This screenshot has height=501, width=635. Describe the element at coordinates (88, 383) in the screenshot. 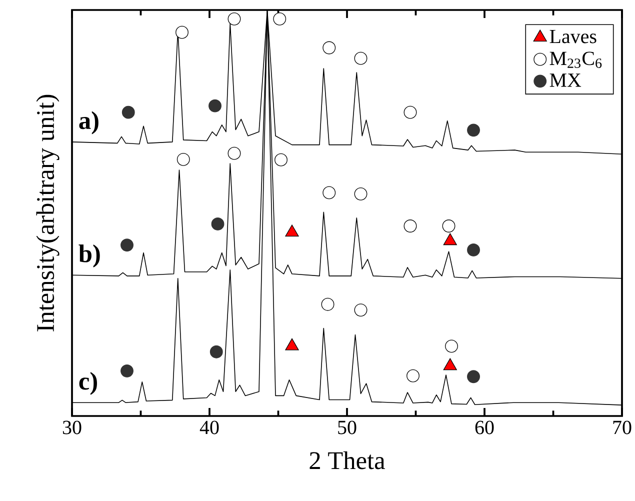

I see `series-label: c)` at that location.